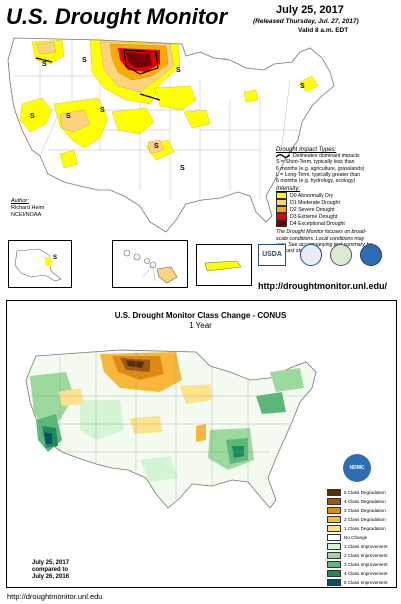 This screenshot has height=604, width=401. What do you see at coordinates (357, 468) in the screenshot?
I see `ndmc-logo-text: NDMC` at bounding box center [357, 468].